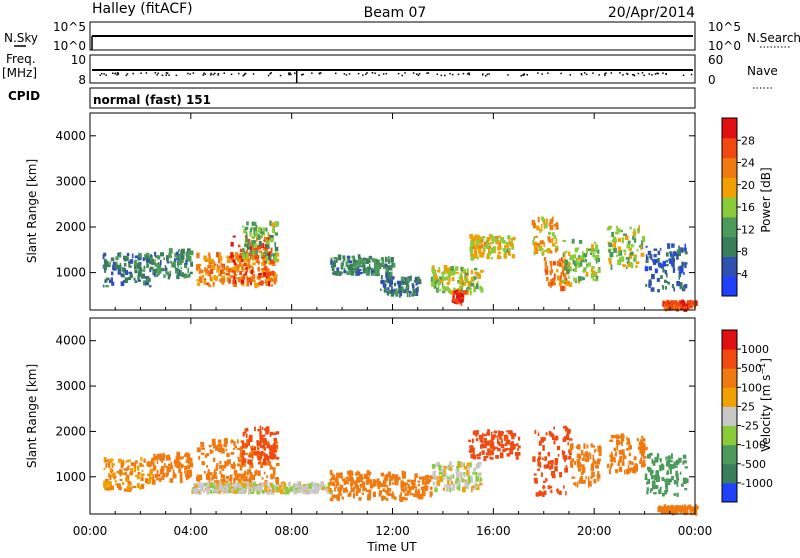 This screenshot has height=558, width=800. I want to click on x-tick-label: 16:00, so click(493, 531).